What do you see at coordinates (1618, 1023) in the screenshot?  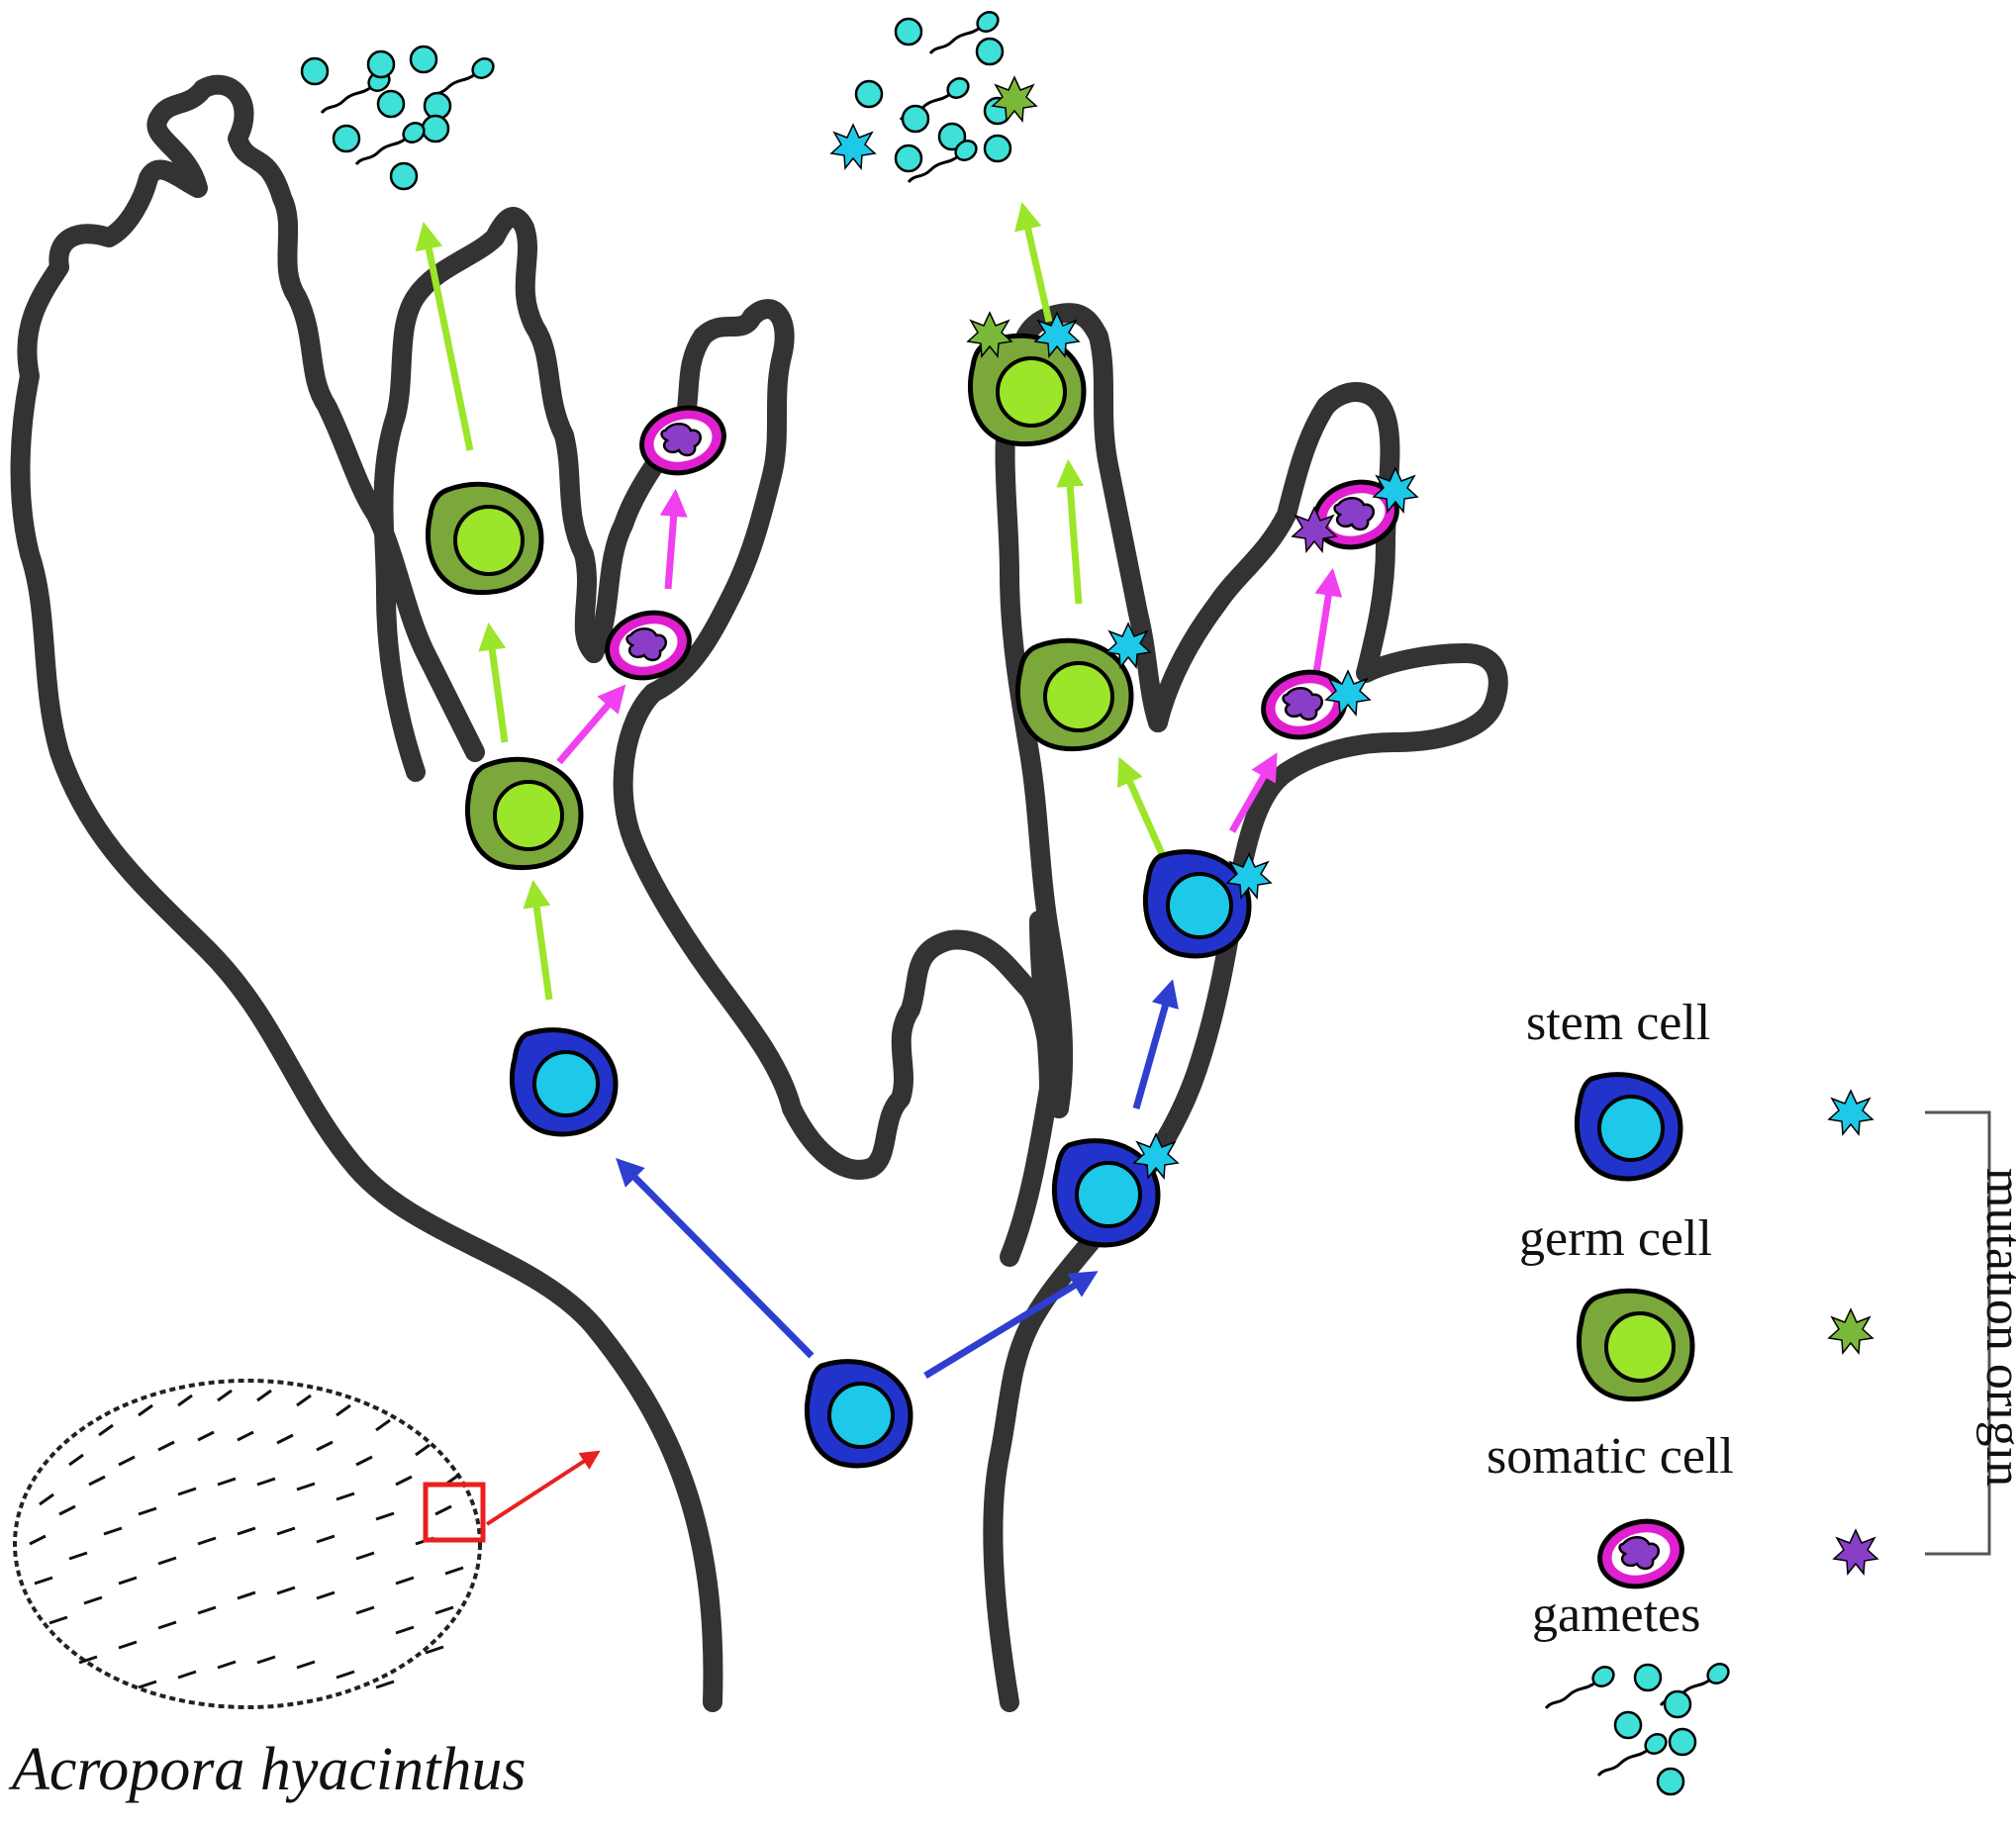 I see `legend-label-stem-cell: stem cell` at bounding box center [1618, 1023].